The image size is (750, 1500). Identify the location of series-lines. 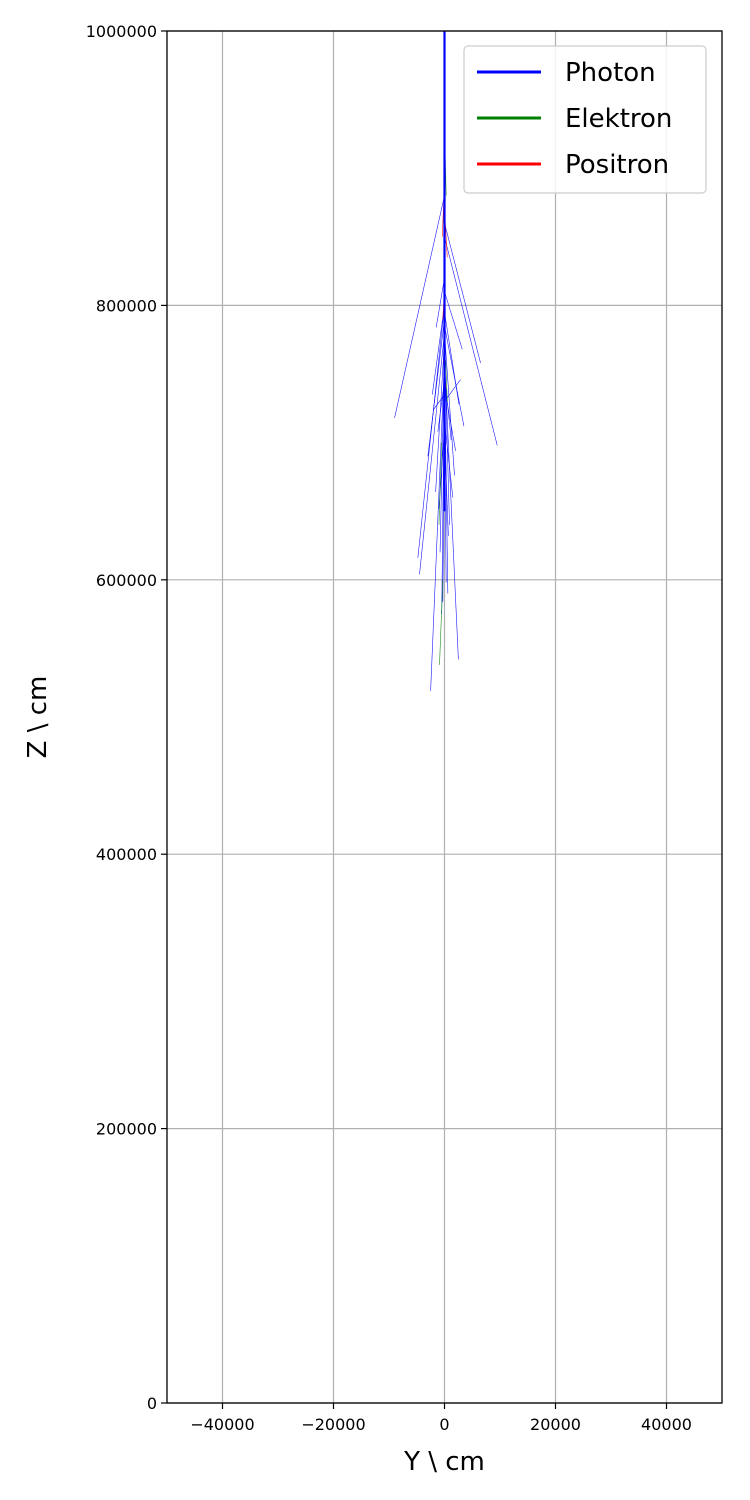
(446, 361).